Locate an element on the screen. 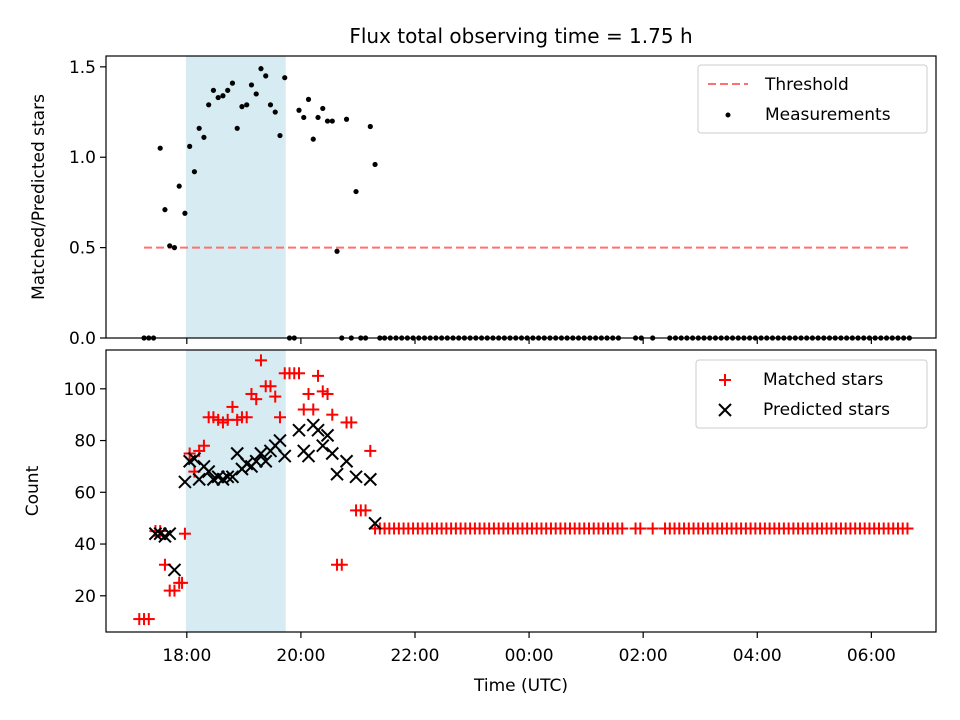  threshold-legend-label: Threshold is located at coordinates (806, 85).